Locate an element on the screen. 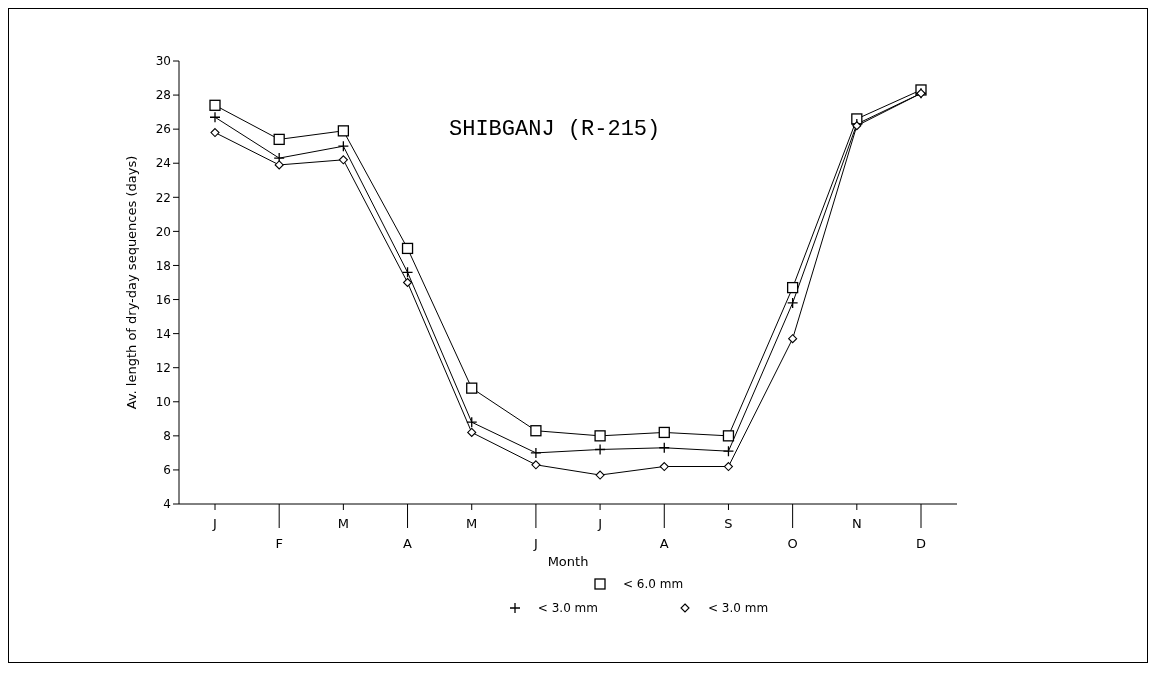 The width and height of the screenshot is (1158, 675). y-tick-label: 16 is located at coordinates (163, 299).